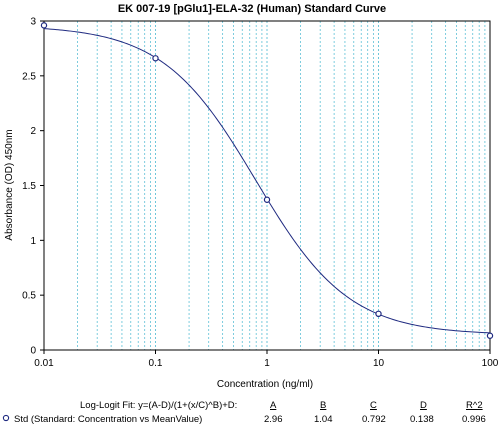  Describe the element at coordinates (33, 241) in the screenshot. I see `y-tick-label: 1` at that location.